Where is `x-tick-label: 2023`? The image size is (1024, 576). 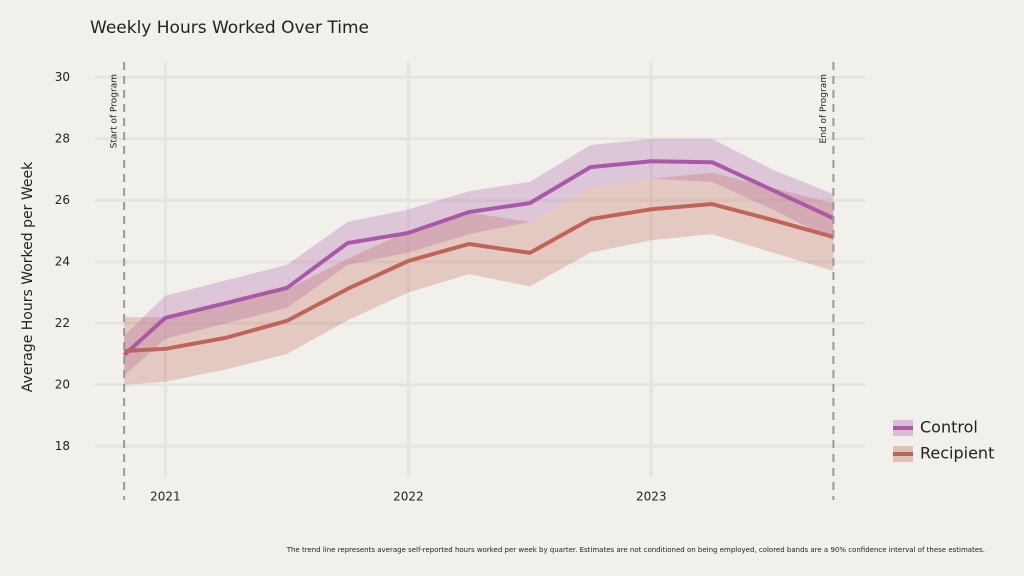 x-tick-label: 2023 is located at coordinates (651, 497).